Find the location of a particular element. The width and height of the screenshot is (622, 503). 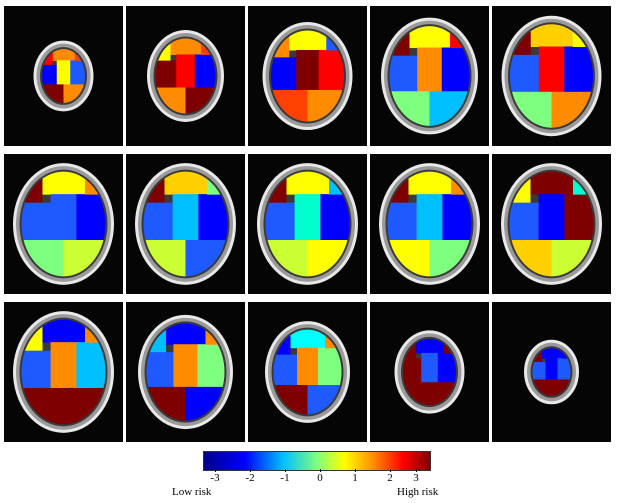

colorbar-legend: -3 -2 -1 0 1 2 3 Low risk High risk is located at coordinates (311, 475).